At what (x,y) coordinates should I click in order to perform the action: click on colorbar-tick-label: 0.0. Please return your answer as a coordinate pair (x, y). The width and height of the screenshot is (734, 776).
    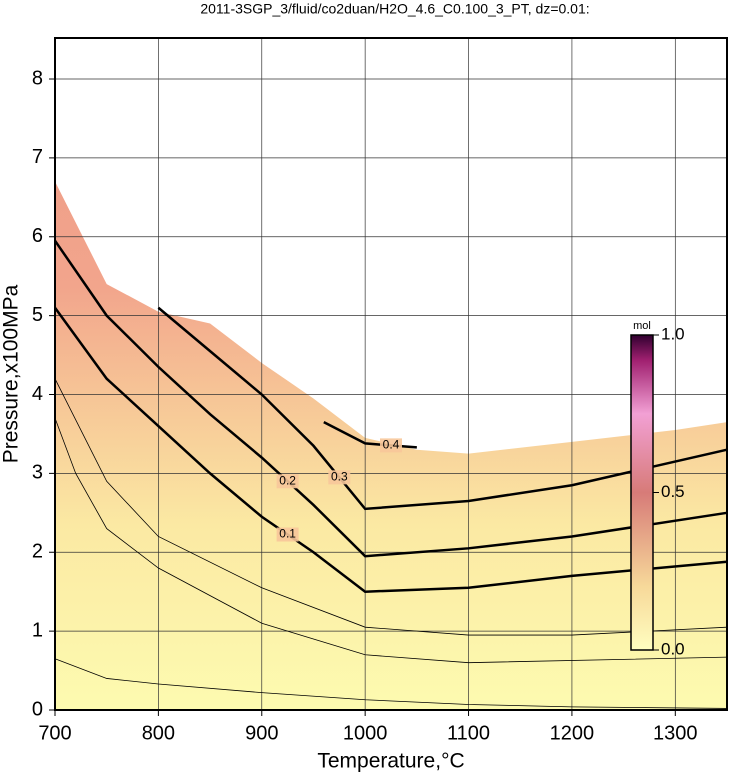
    Looking at the image, I should click on (673, 648).